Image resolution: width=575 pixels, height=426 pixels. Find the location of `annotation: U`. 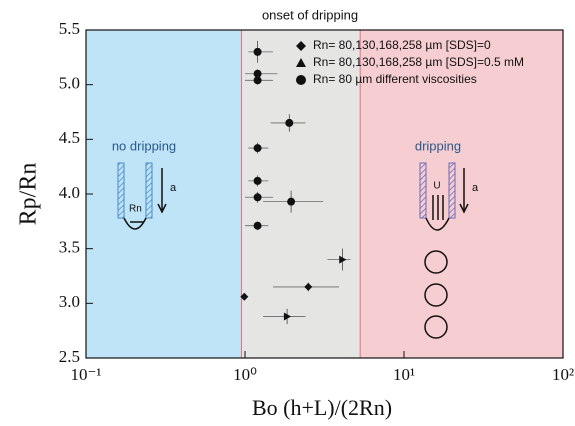

annotation: U is located at coordinates (436, 186).